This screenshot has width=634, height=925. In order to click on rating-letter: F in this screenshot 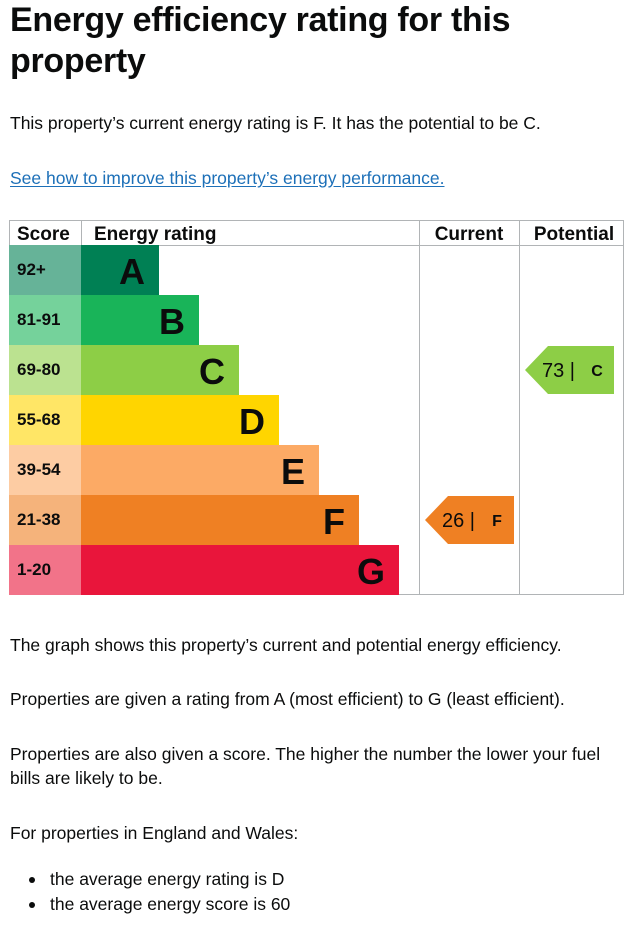, I will do `click(334, 521)`.